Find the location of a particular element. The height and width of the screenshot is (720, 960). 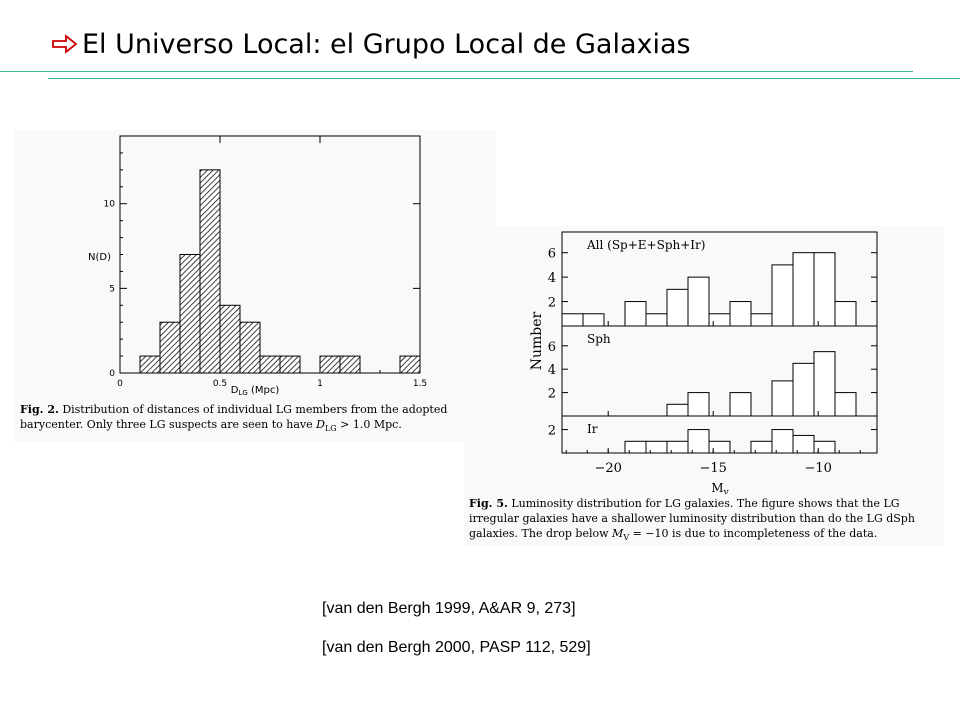

arrow-right-outline-icon is located at coordinates (65, 44).